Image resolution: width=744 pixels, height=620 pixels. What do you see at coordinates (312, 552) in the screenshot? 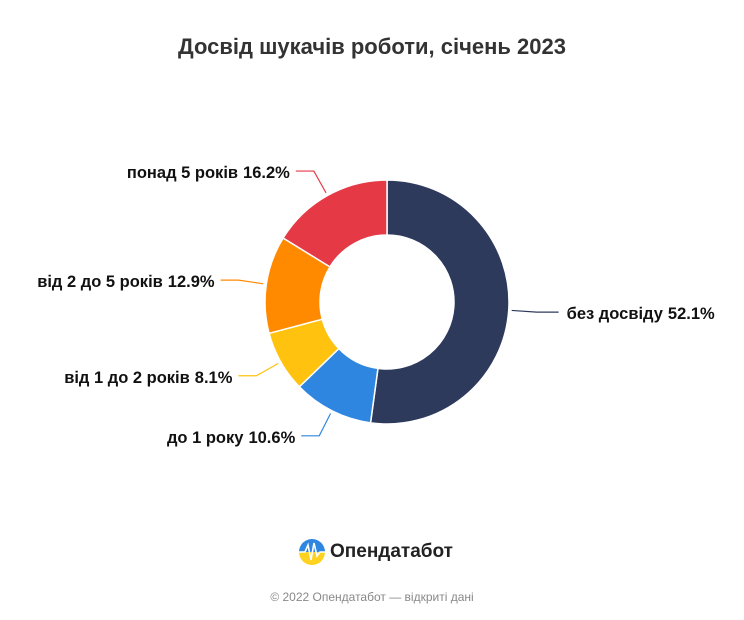
I see `brand-logo` at bounding box center [312, 552].